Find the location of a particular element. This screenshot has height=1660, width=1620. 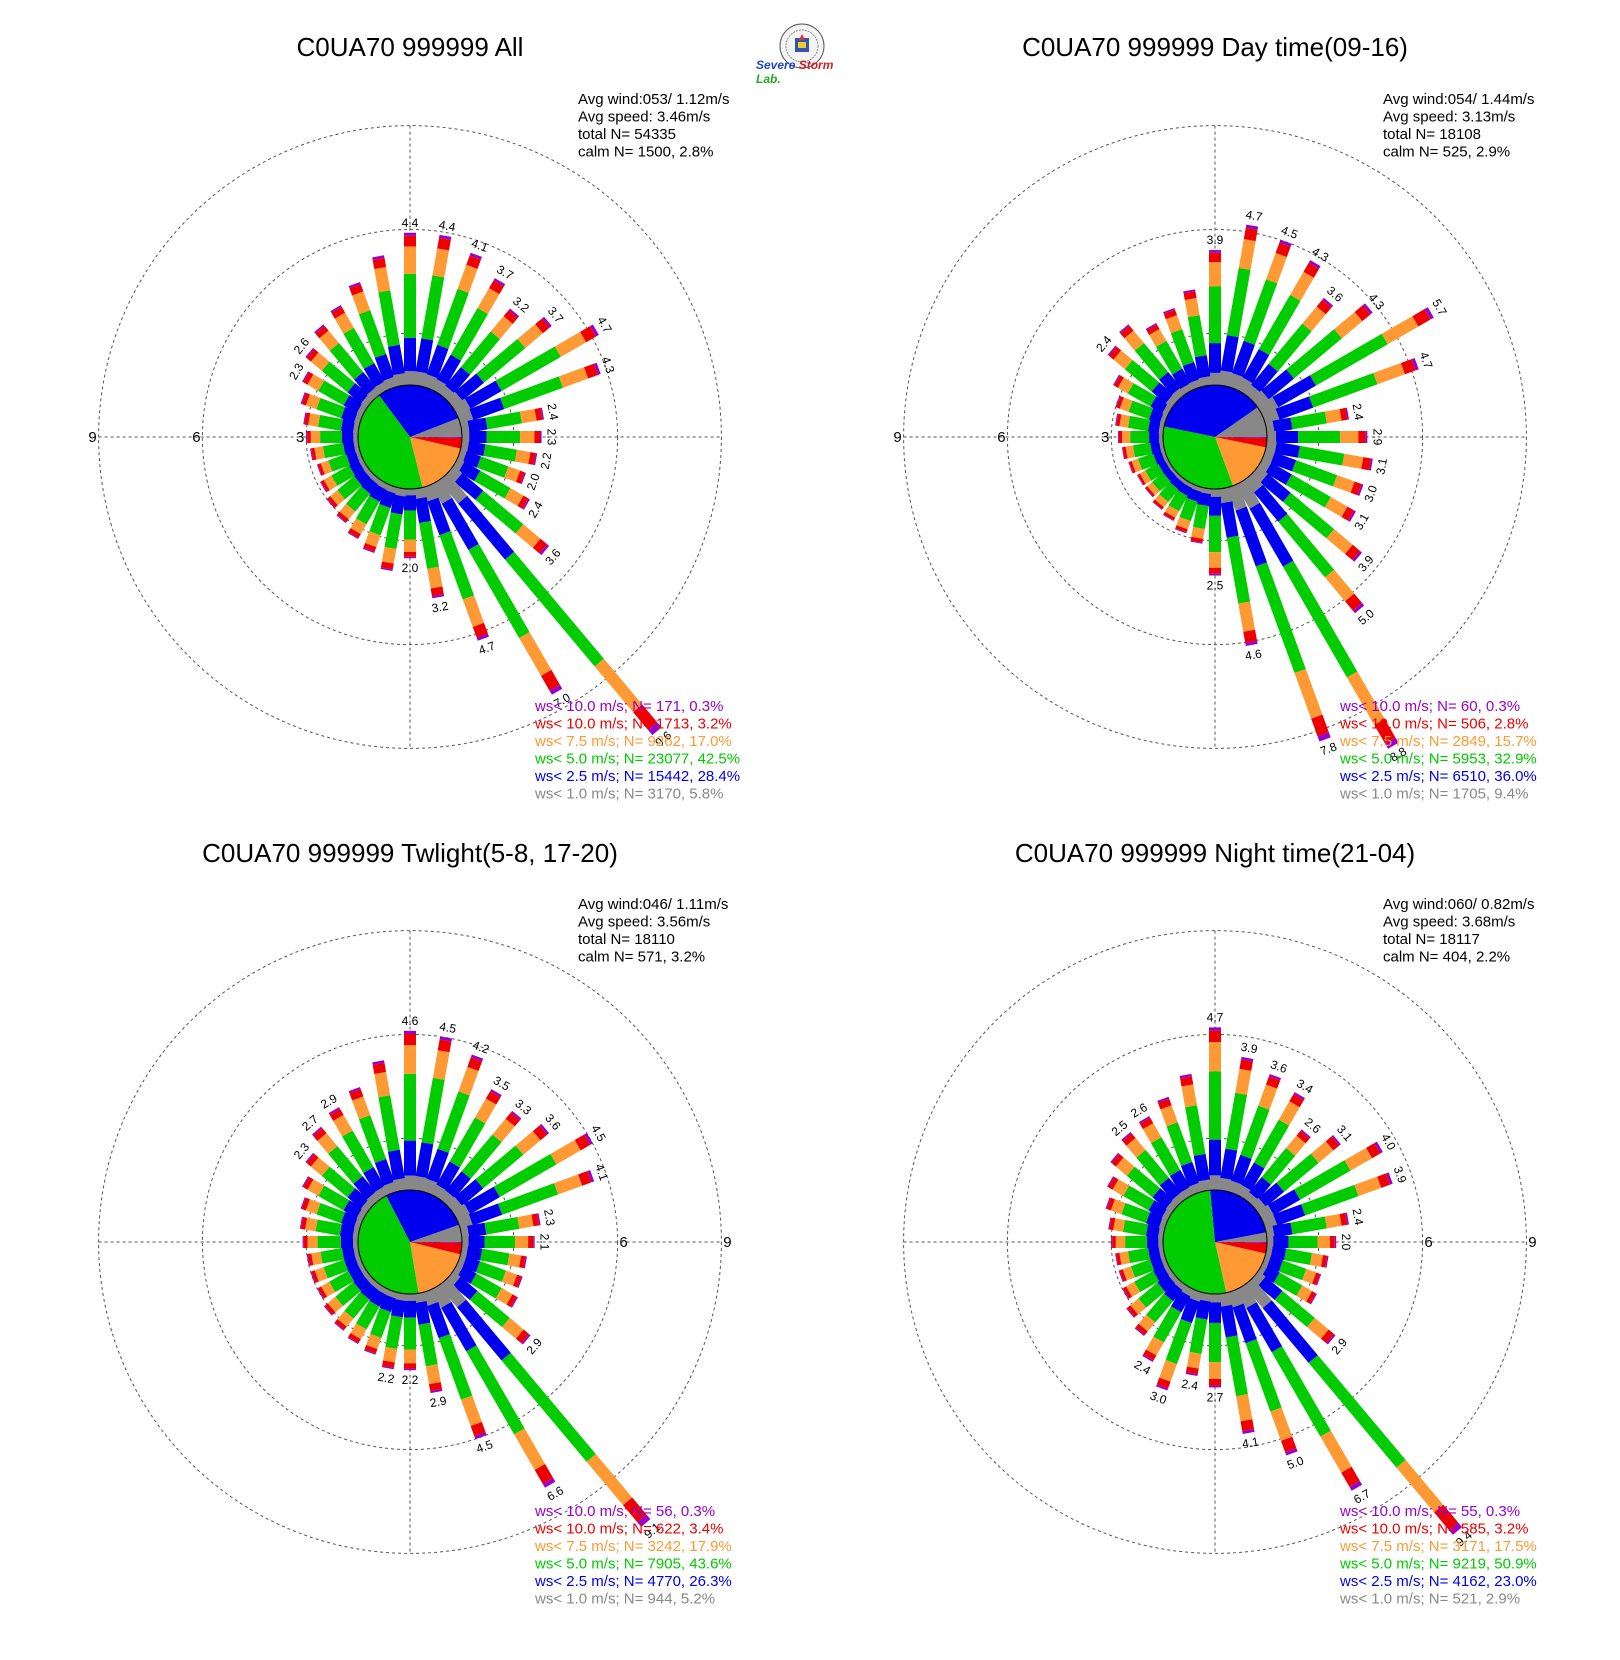

legend-entry: ws< 5.0 m/s; N= 7905, 43.6% is located at coordinates (633, 1564).